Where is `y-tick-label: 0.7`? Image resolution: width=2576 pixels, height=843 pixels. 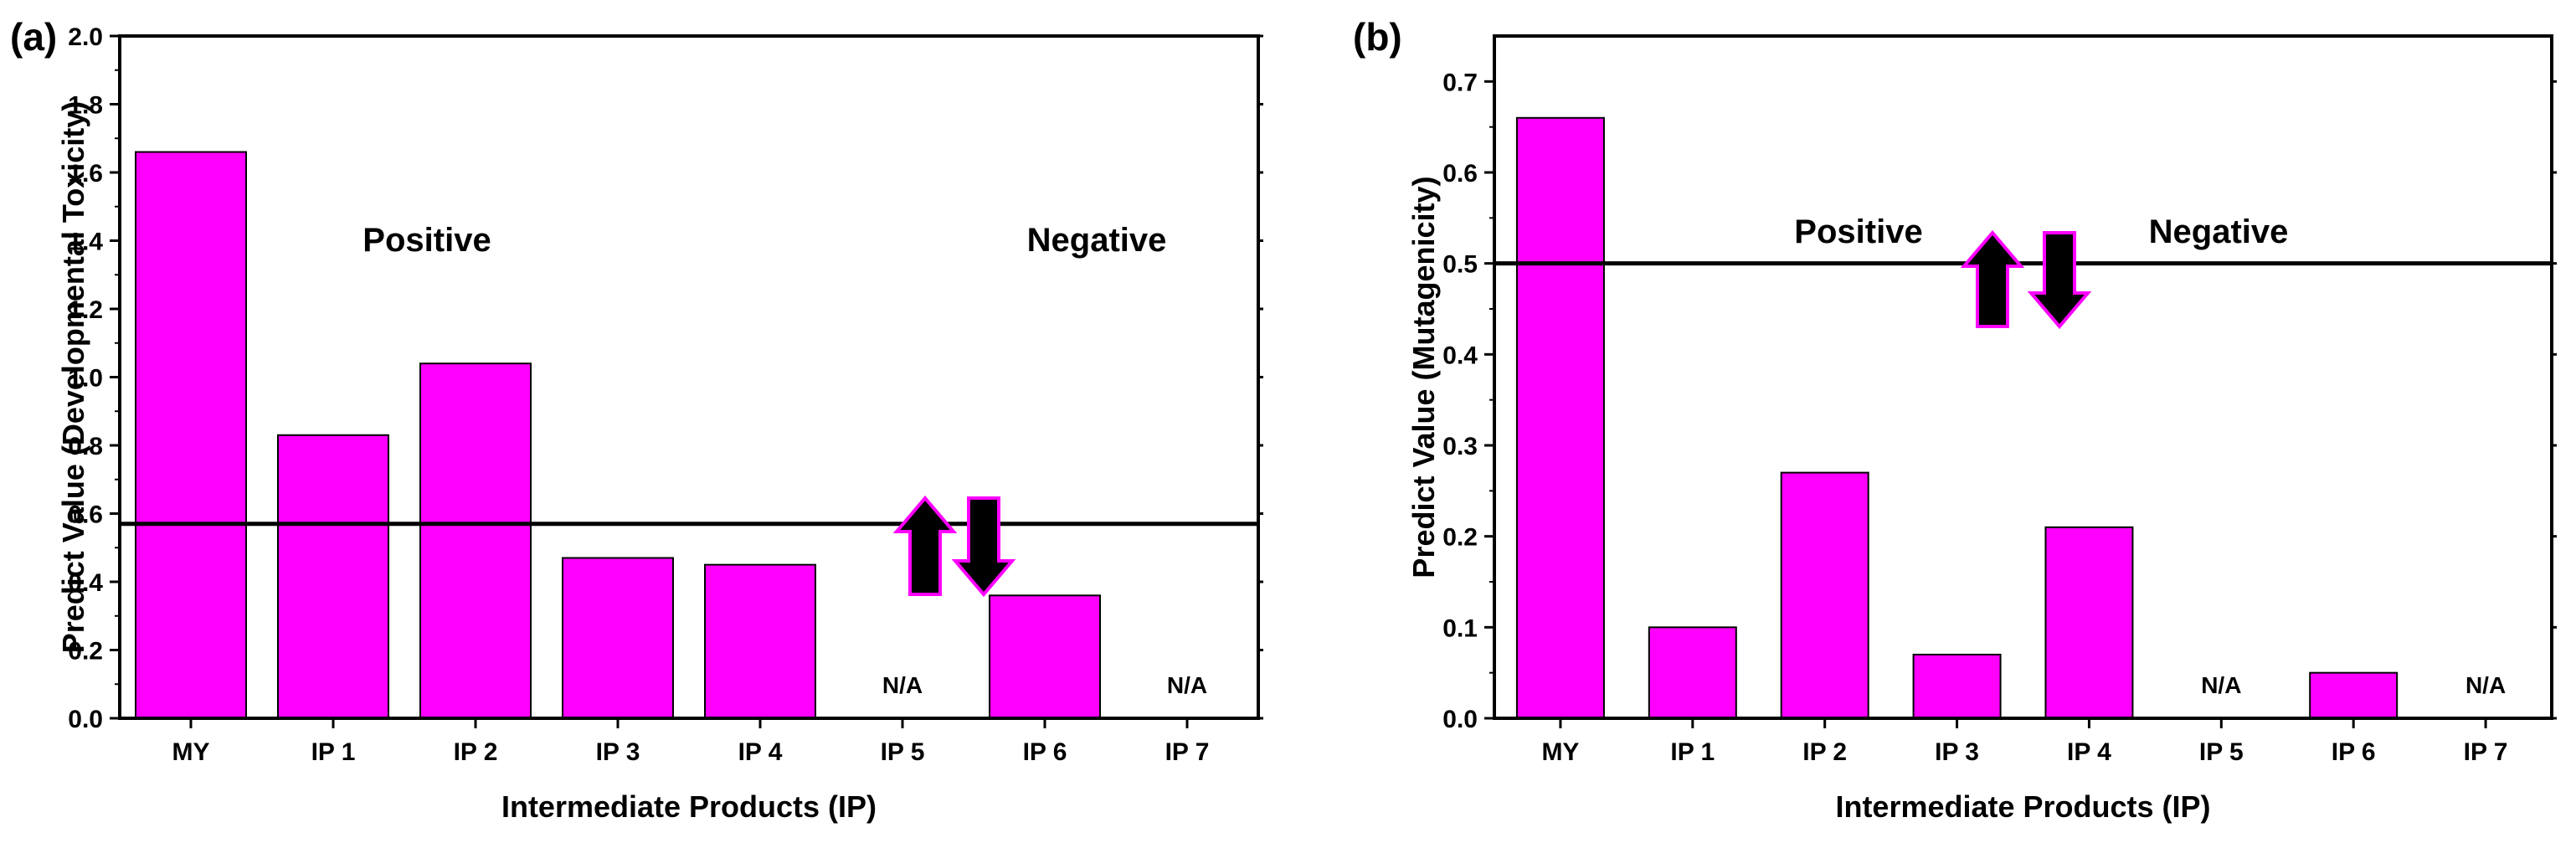
y-tick-label: 0.7 is located at coordinates (1460, 82).